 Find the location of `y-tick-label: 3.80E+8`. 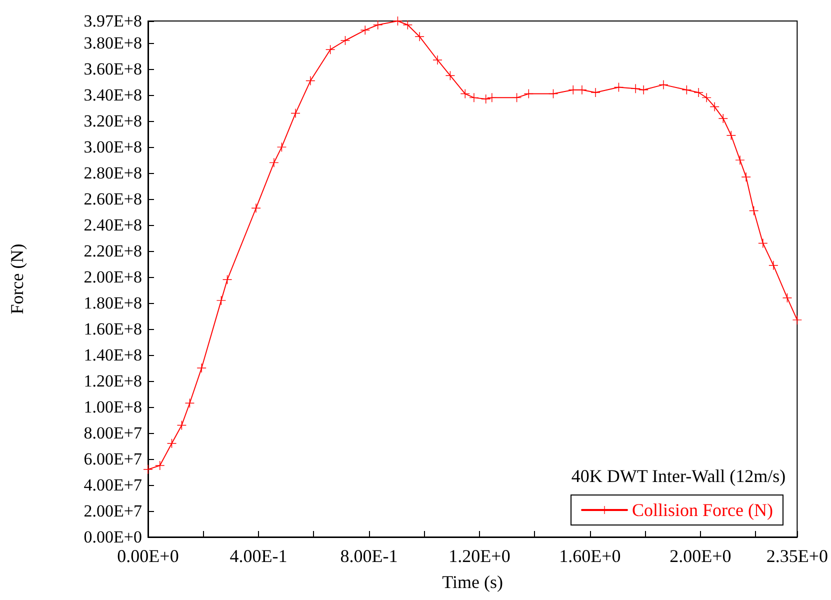

y-tick-label: 3.80E+8 is located at coordinates (113, 43).